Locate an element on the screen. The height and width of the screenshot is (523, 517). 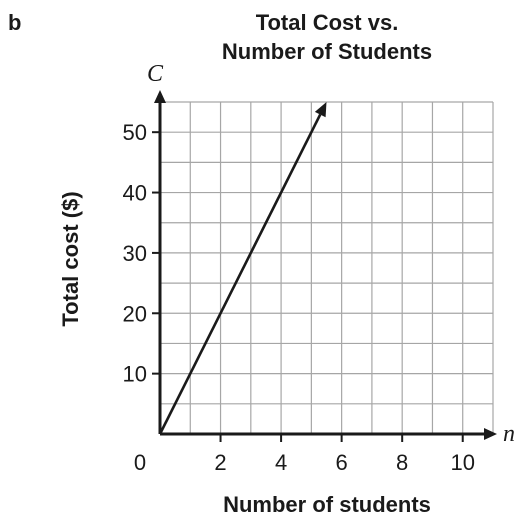
y-tick-label: 20 is located at coordinates (135, 313).